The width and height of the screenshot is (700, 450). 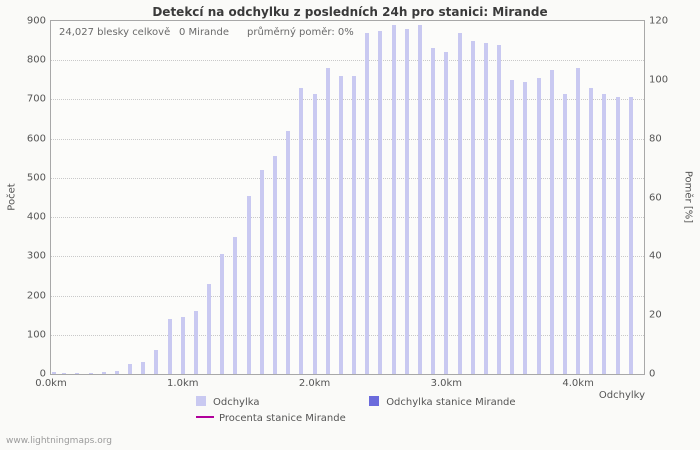 What do you see at coordinates (451, 402) in the screenshot?
I see `legend-label: Odchylka stanice Mirande` at bounding box center [451, 402].